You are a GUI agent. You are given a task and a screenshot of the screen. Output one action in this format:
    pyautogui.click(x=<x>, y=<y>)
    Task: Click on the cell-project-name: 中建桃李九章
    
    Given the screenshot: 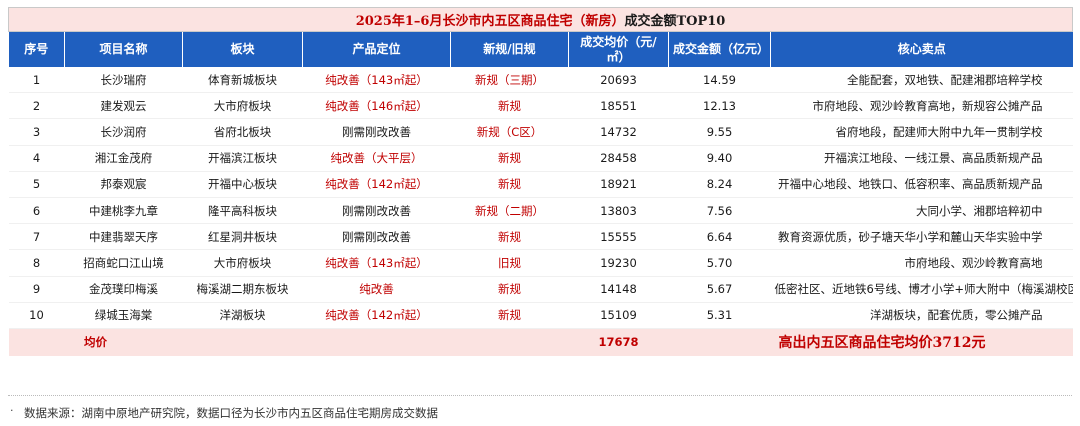 What is the action you would take?
    pyautogui.click(x=123, y=210)
    